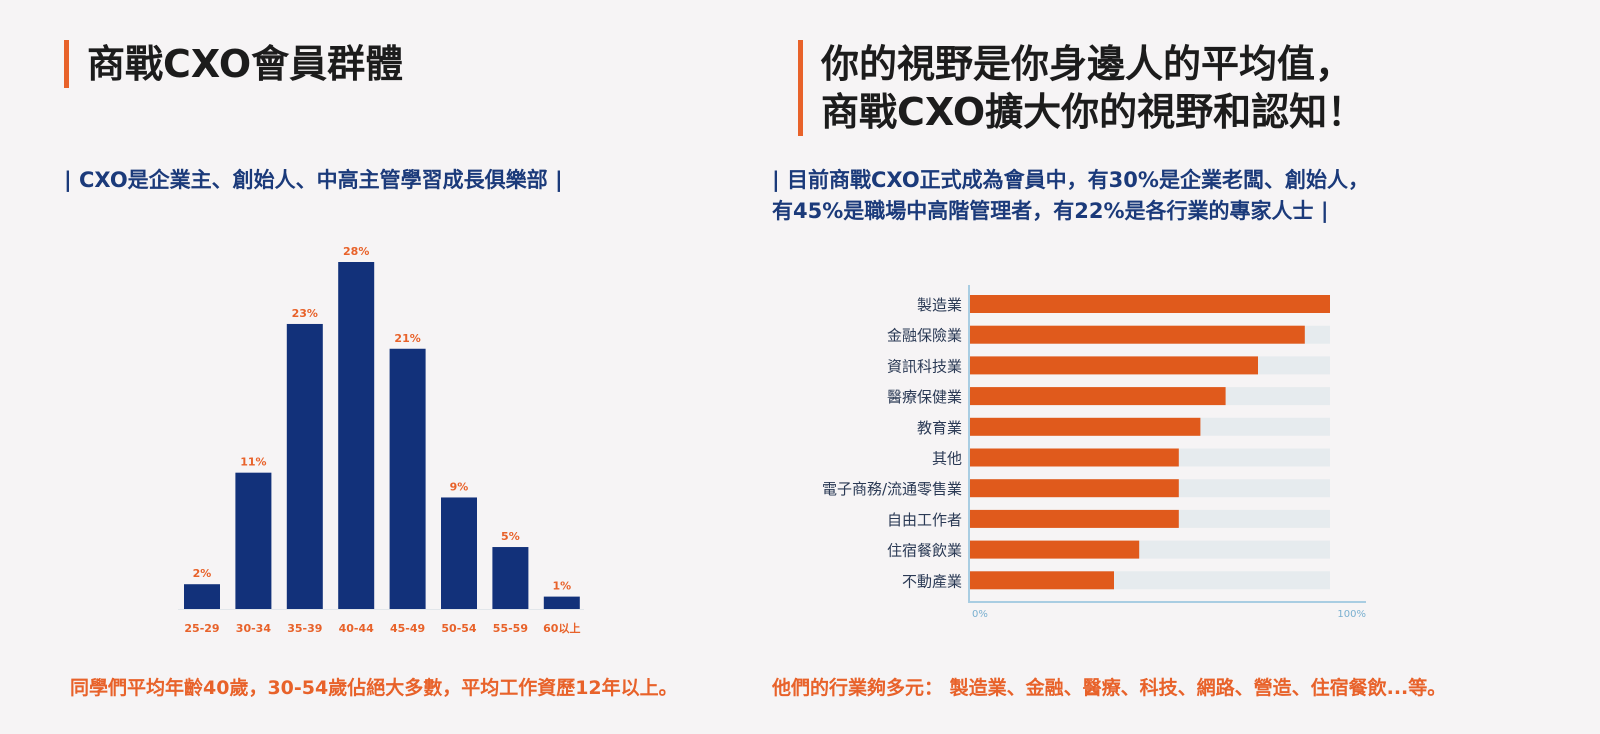 The image size is (1600, 734). What do you see at coordinates (924, 551) in the screenshot?
I see `industry-category-label: 住宿餐飲業` at bounding box center [924, 551].